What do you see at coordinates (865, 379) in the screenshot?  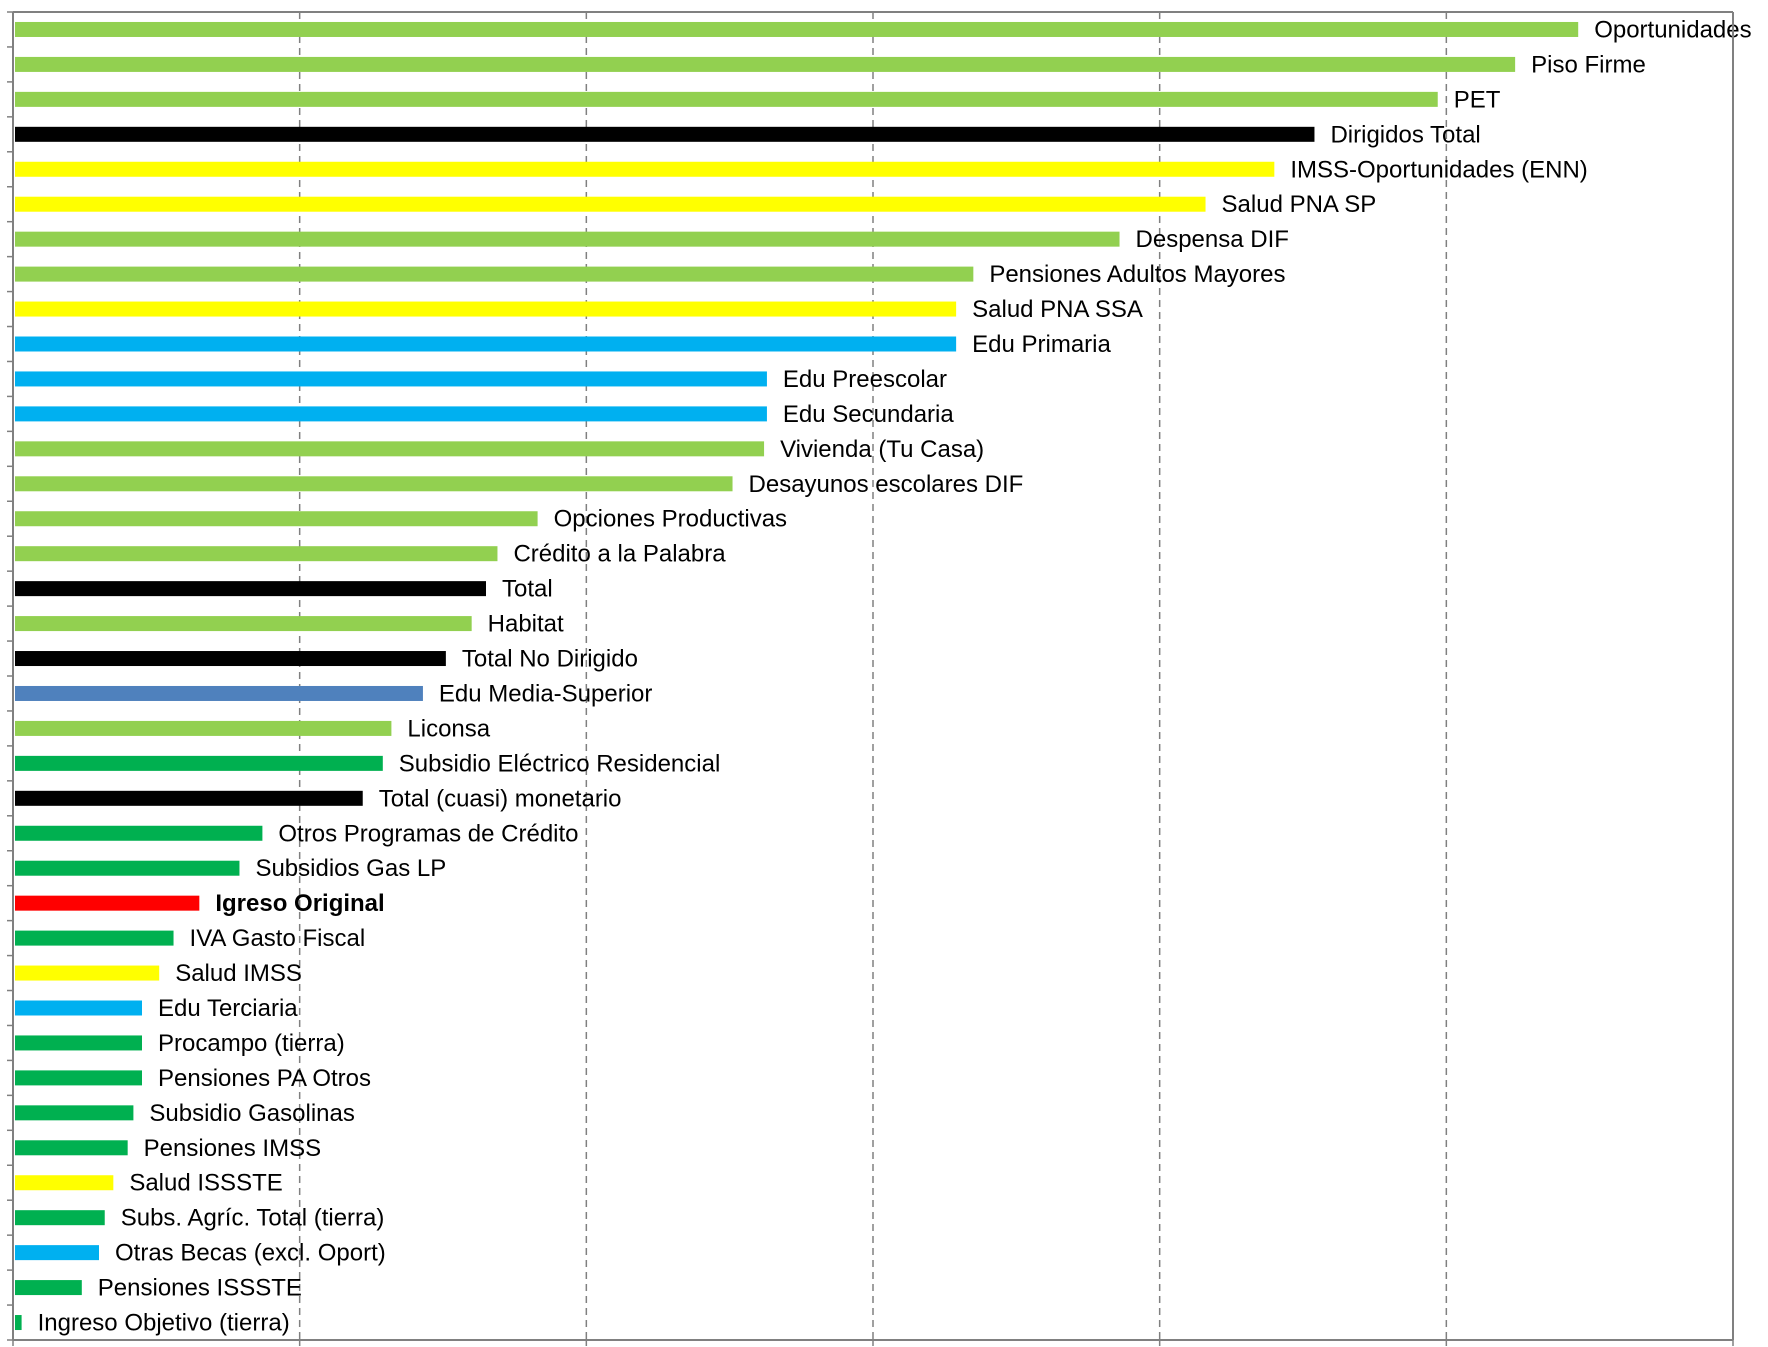 I see `bar-label: Edu Preescolar` at bounding box center [865, 379].